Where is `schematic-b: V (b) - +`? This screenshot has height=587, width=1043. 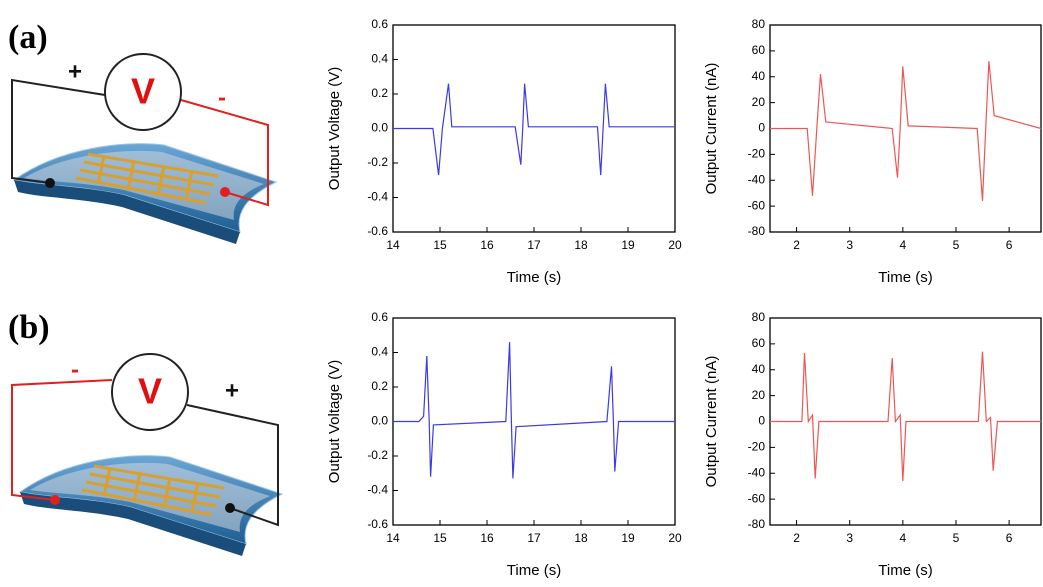
schematic-b: V (b) - + is located at coordinates (146, 433).